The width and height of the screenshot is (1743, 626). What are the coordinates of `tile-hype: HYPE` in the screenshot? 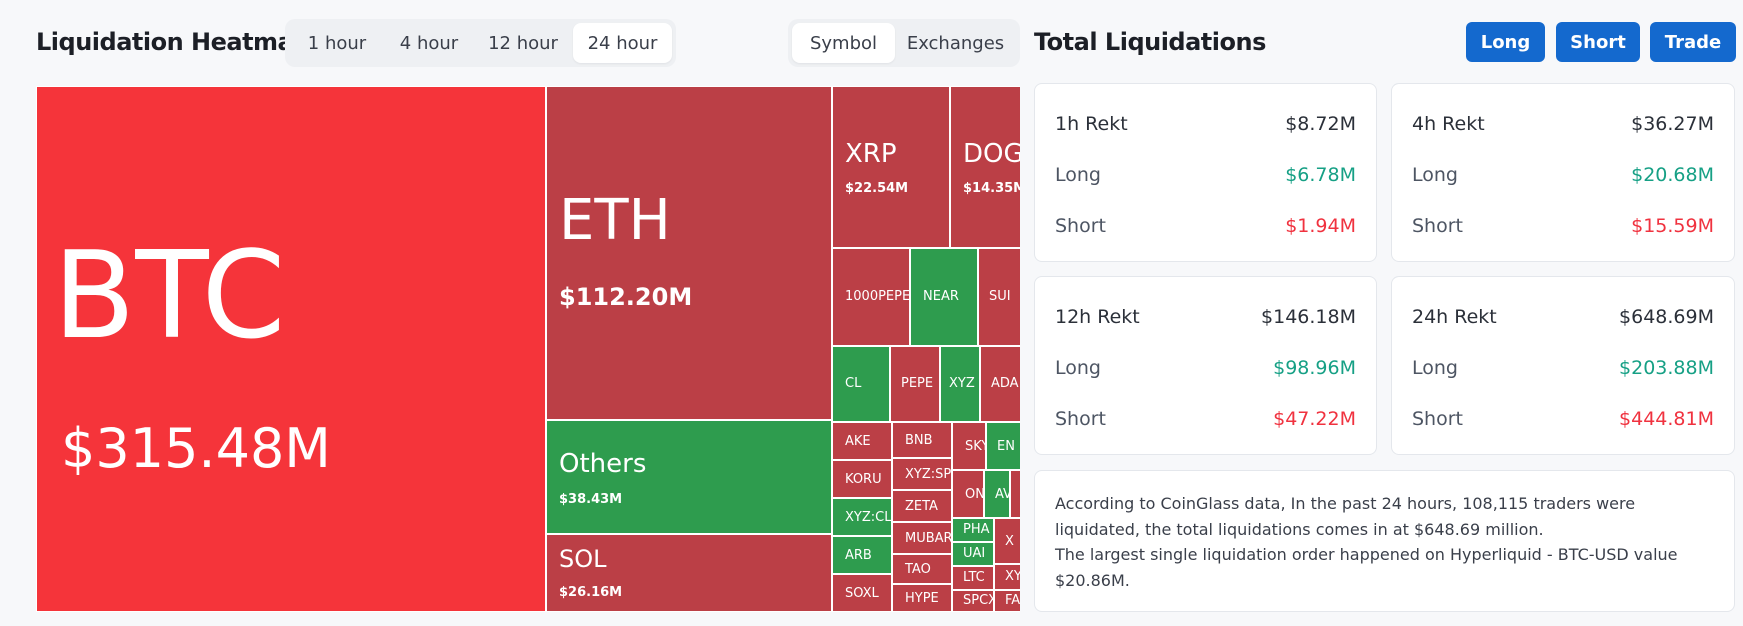 It's located at (922, 598).